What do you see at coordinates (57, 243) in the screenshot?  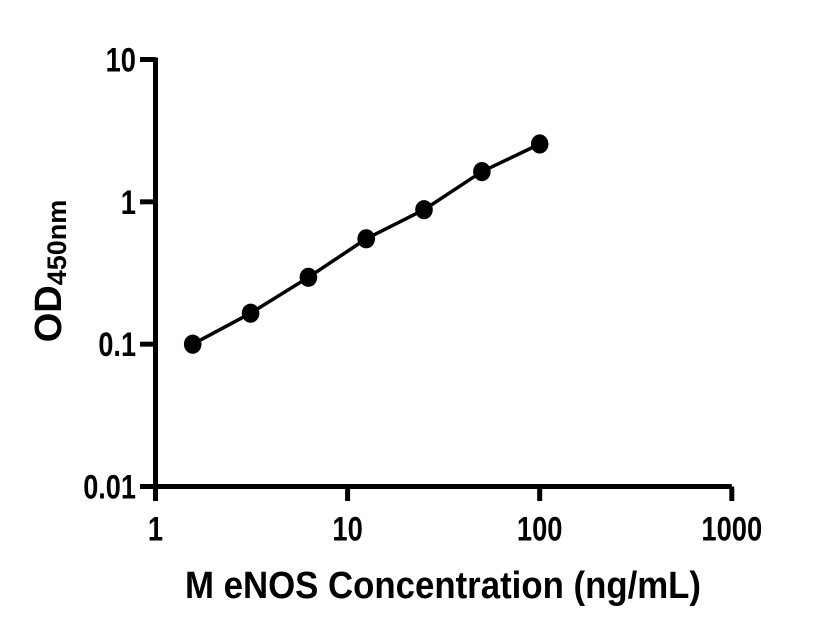 I see `y-axis-title-sub: 450nm` at bounding box center [57, 243].